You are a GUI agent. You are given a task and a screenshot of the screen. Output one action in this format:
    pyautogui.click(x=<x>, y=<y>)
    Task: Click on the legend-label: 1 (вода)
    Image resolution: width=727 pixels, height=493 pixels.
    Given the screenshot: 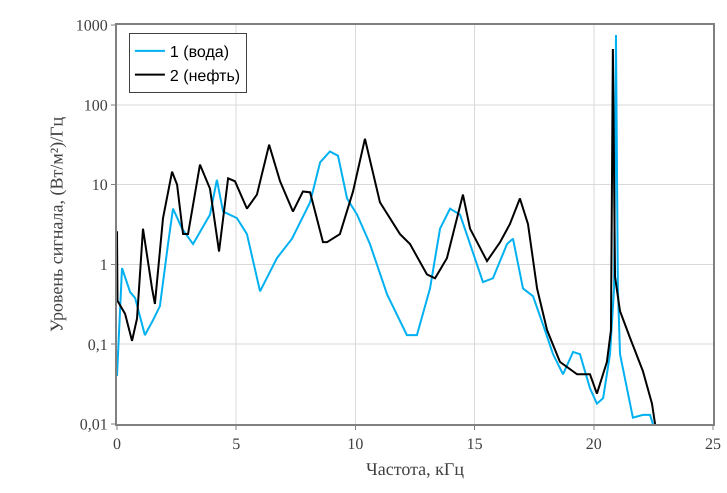 What is the action you would take?
    pyautogui.click(x=200, y=53)
    